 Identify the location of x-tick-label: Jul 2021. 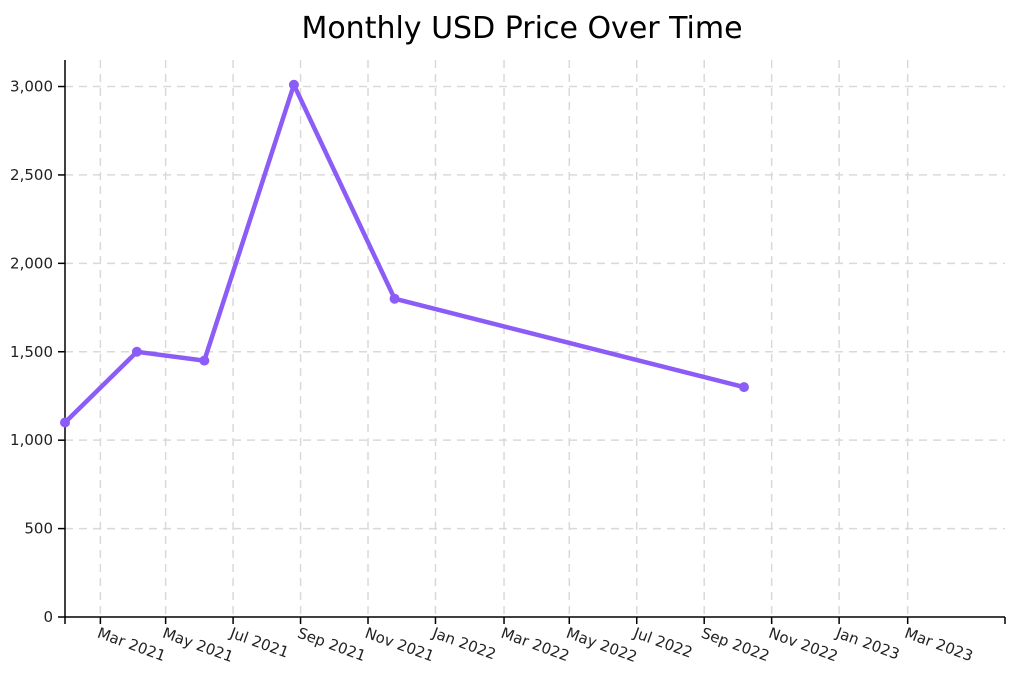
(259, 643).